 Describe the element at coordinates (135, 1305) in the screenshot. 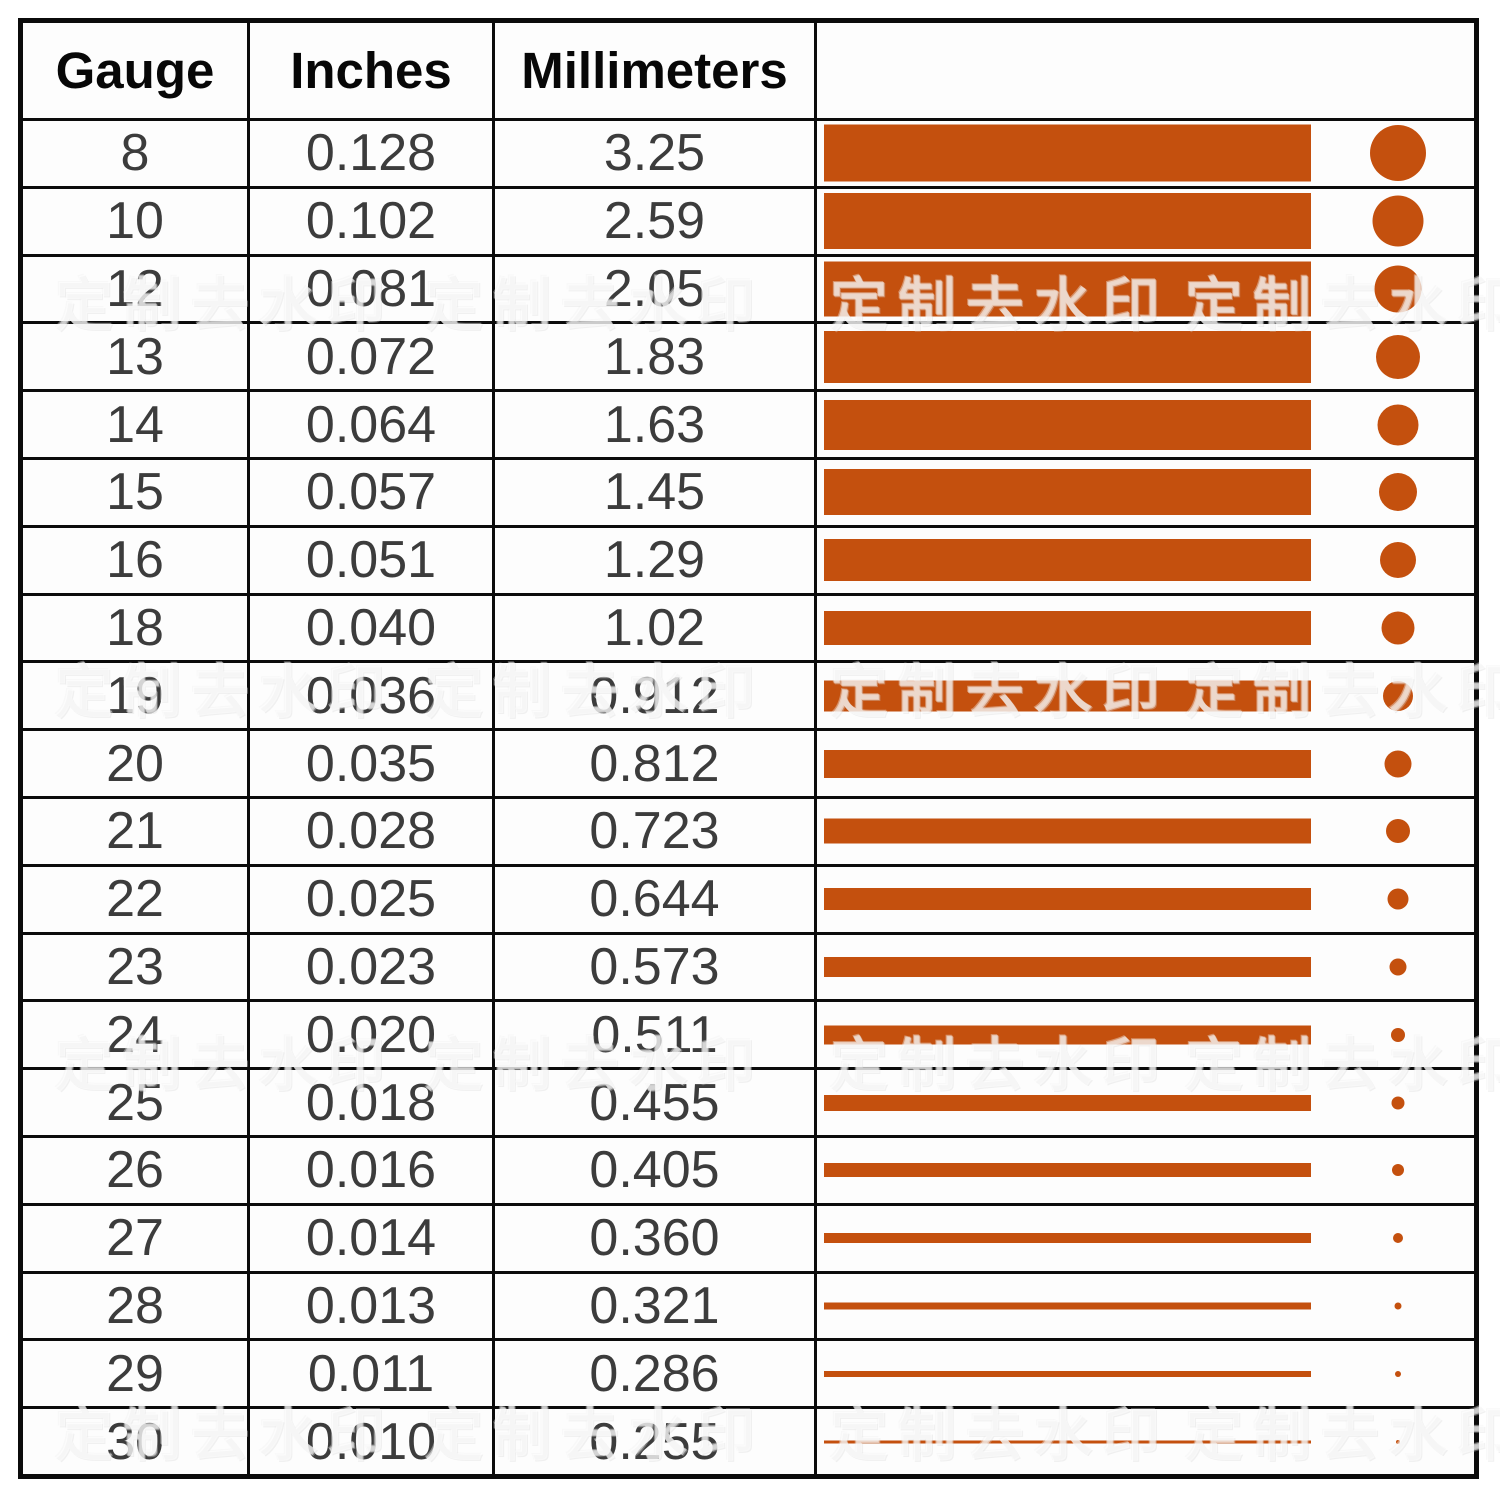

I see `gauge-value: 28` at that location.